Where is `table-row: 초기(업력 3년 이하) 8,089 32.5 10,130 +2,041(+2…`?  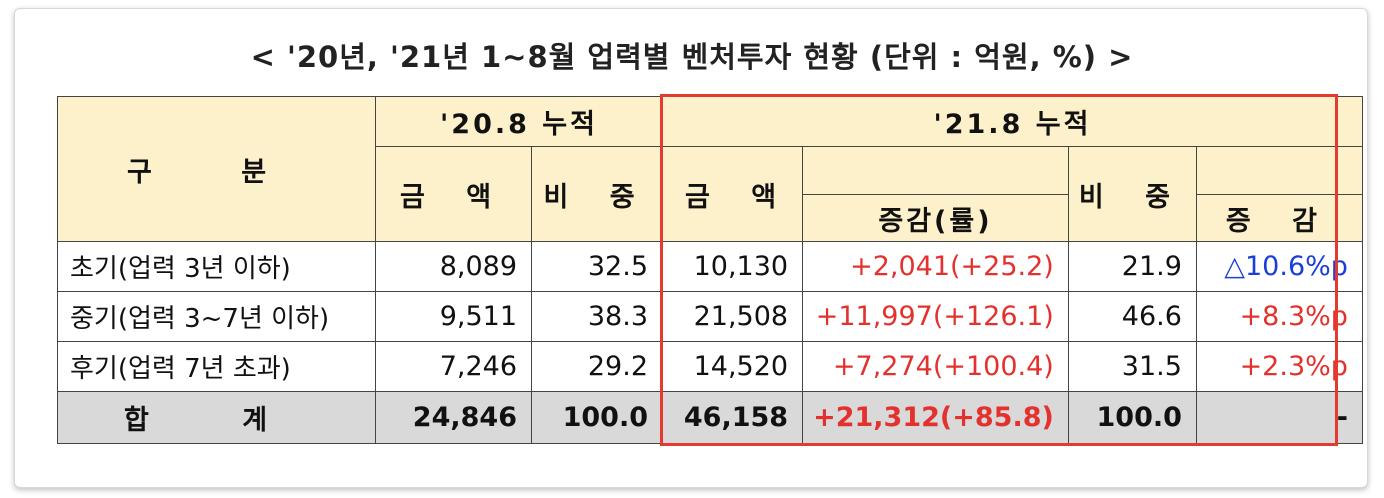
table-row: 초기(업력 3년 이하) 8,089 32.5 10,130 +2,041(+2… is located at coordinates (710, 266).